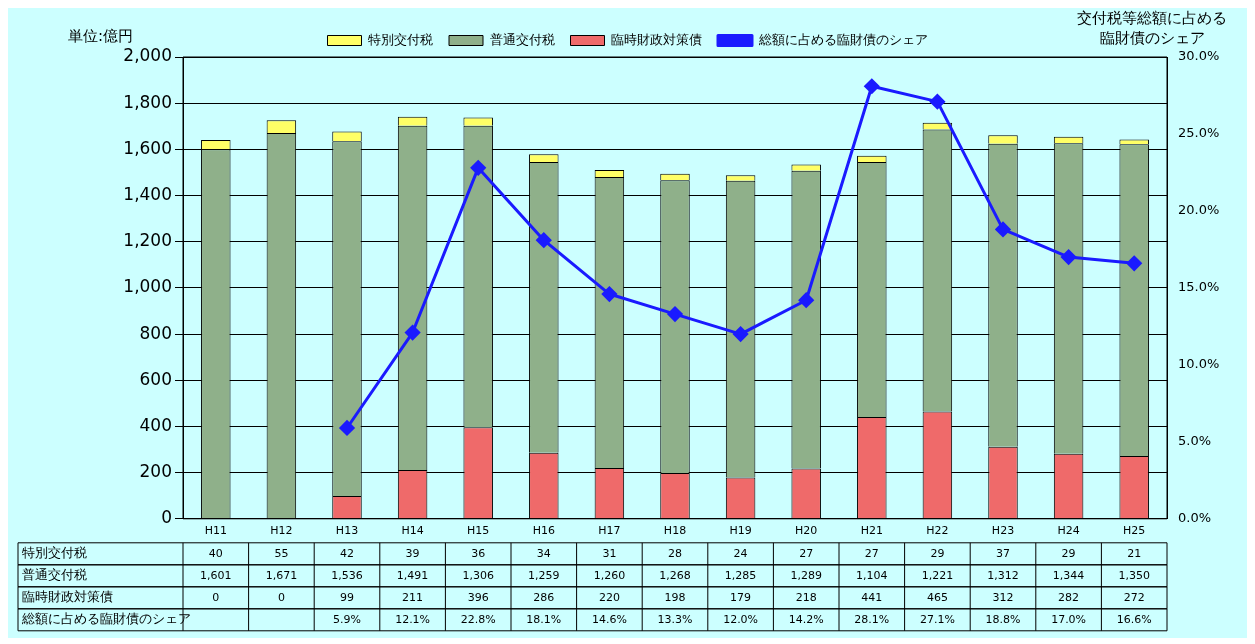 Image resolution: width=1255 pixels, height=644 pixels. Describe the element at coordinates (937, 575) in the screenshot. I see `data-label: 1,221` at that location.